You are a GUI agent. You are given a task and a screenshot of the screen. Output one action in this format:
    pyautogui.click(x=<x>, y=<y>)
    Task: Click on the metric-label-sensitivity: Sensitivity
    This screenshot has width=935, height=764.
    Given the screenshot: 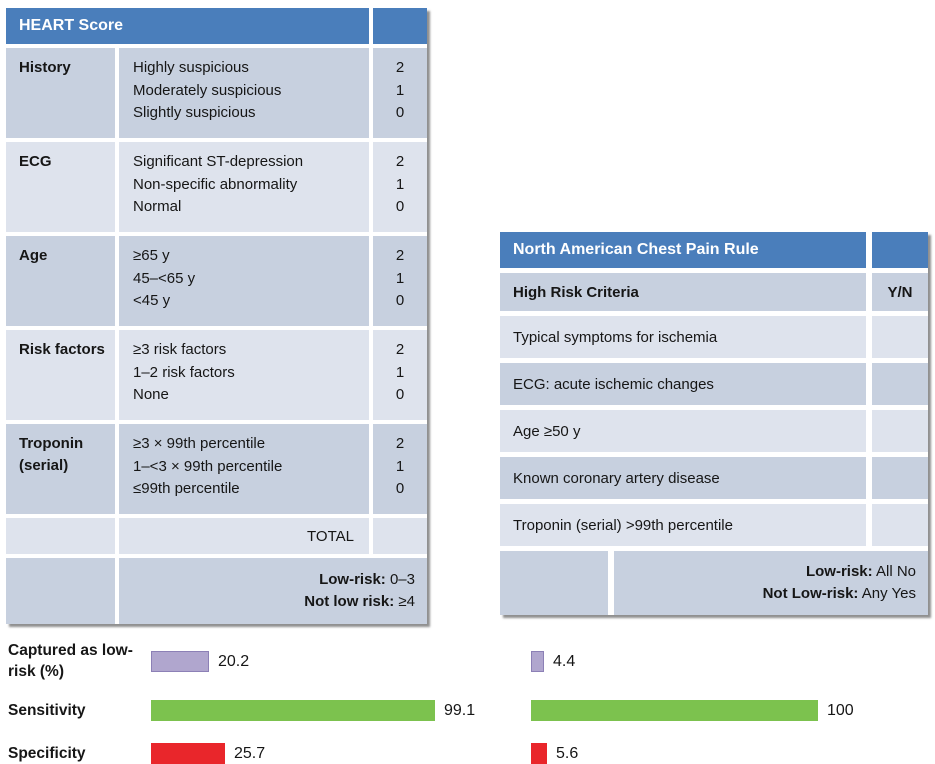 What is the action you would take?
    pyautogui.click(x=47, y=710)
    